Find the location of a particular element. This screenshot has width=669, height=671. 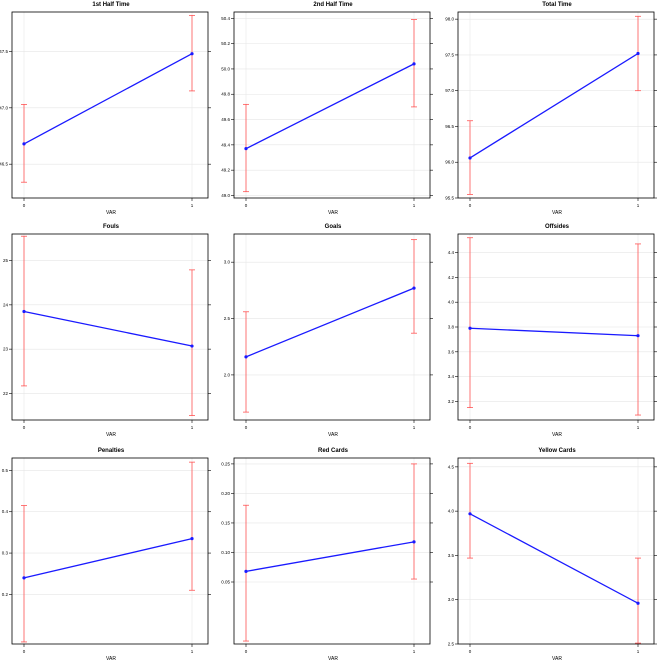

chart-svg: 49.0 49.2 49.4 49.6 49.8 50.0 50.2 50.4 0 1 is located at coordinates (327, 109).